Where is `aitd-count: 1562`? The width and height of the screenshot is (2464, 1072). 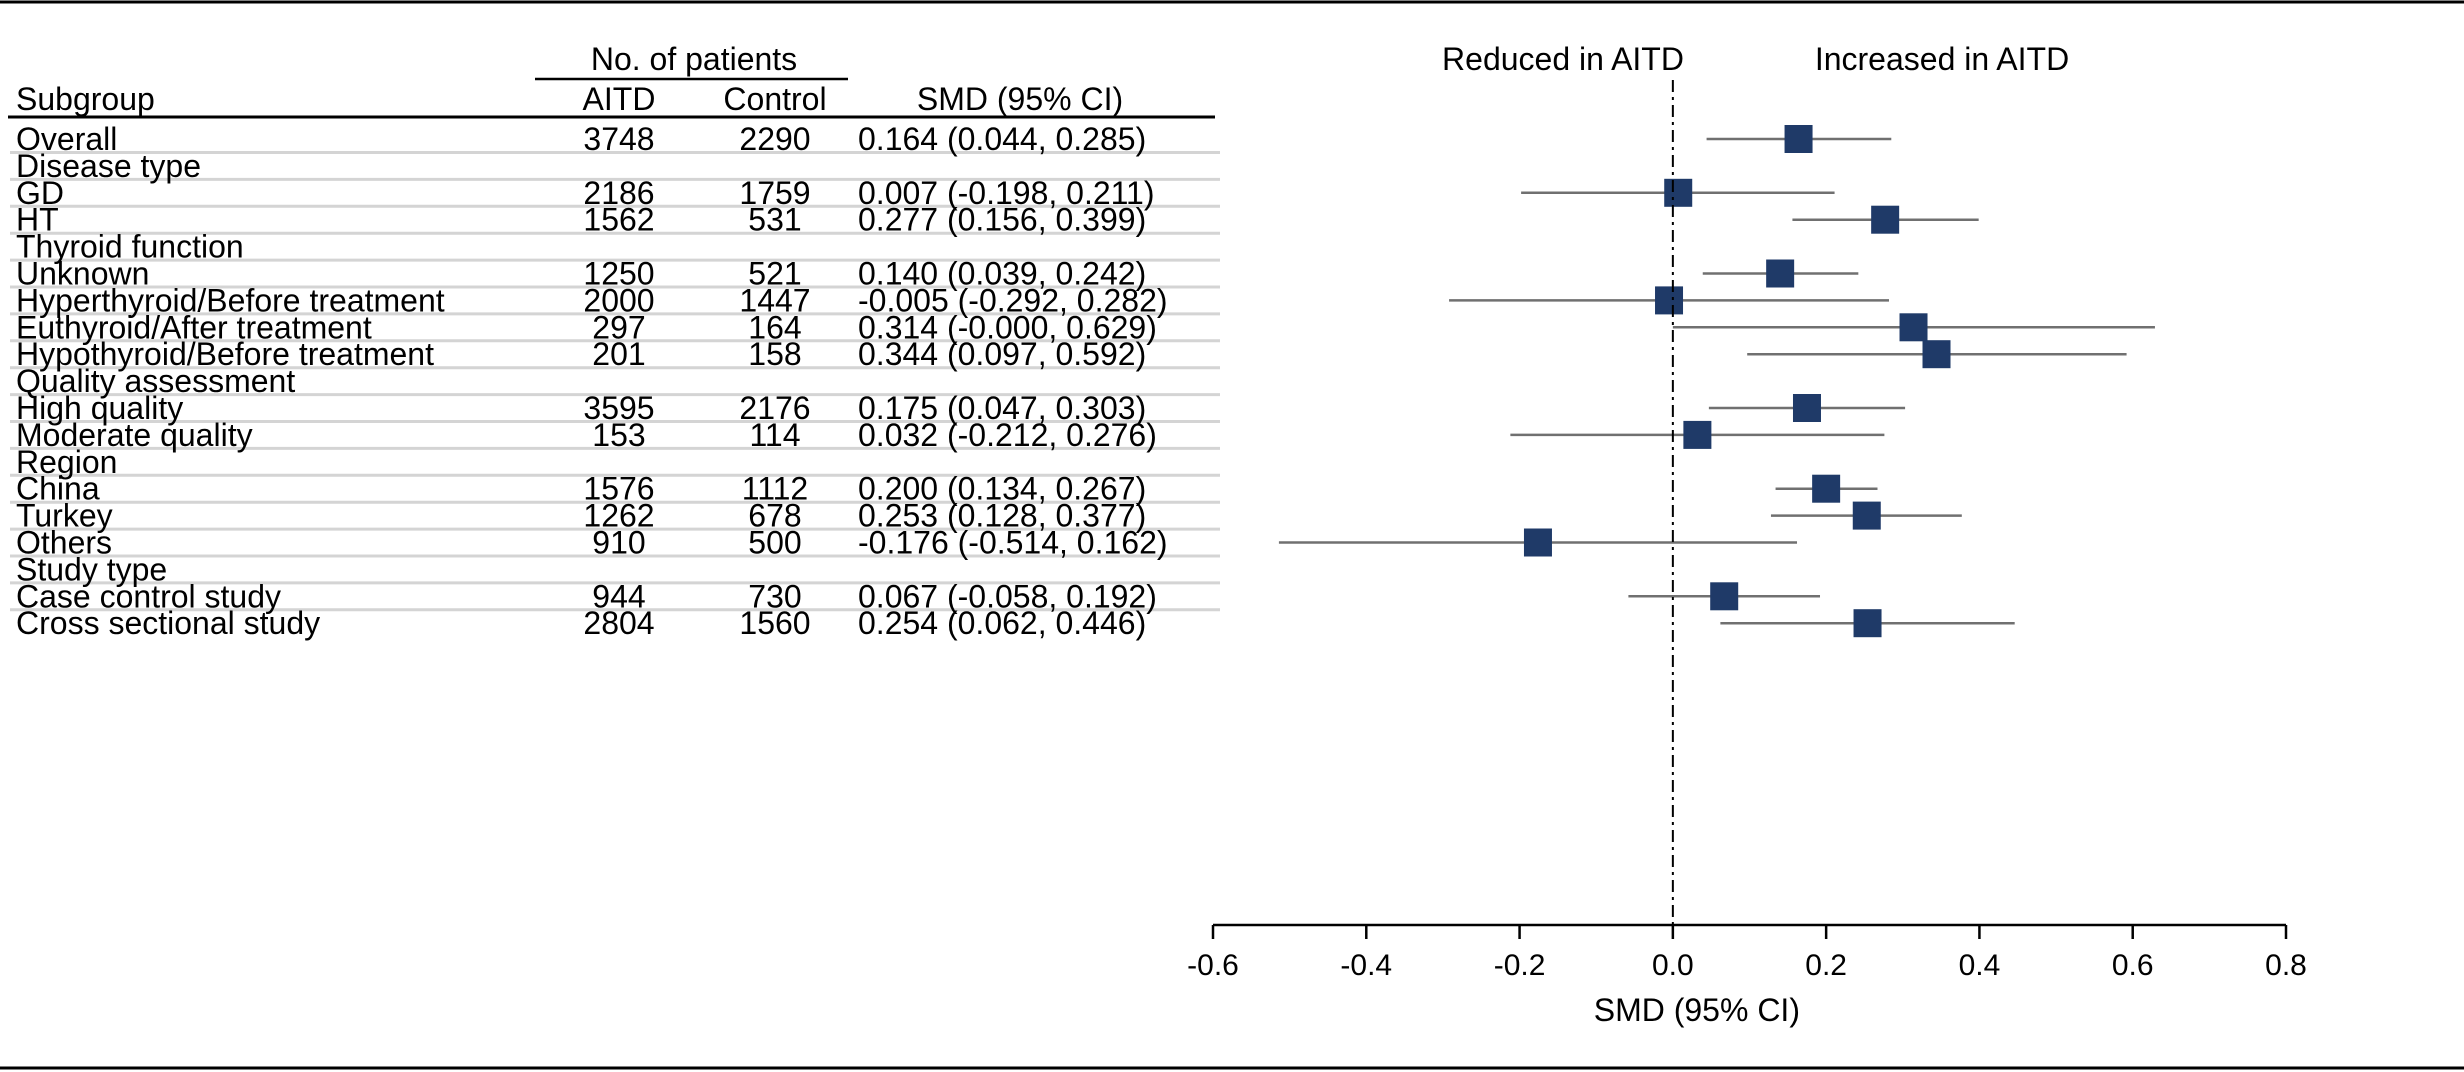
aitd-count: 1562 is located at coordinates (618, 220).